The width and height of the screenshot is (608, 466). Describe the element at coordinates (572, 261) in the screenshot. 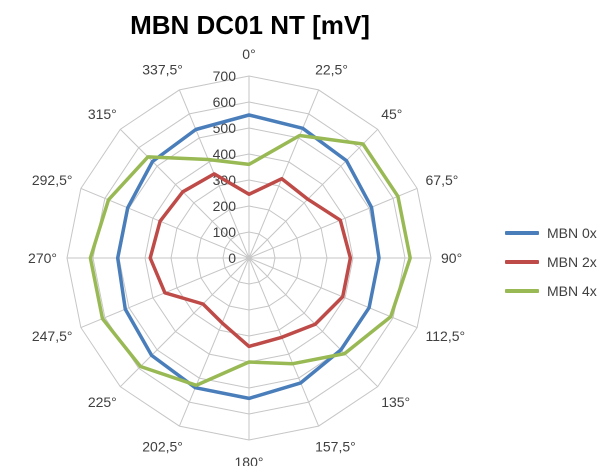

I see `legend-label: MBN 2x` at that location.